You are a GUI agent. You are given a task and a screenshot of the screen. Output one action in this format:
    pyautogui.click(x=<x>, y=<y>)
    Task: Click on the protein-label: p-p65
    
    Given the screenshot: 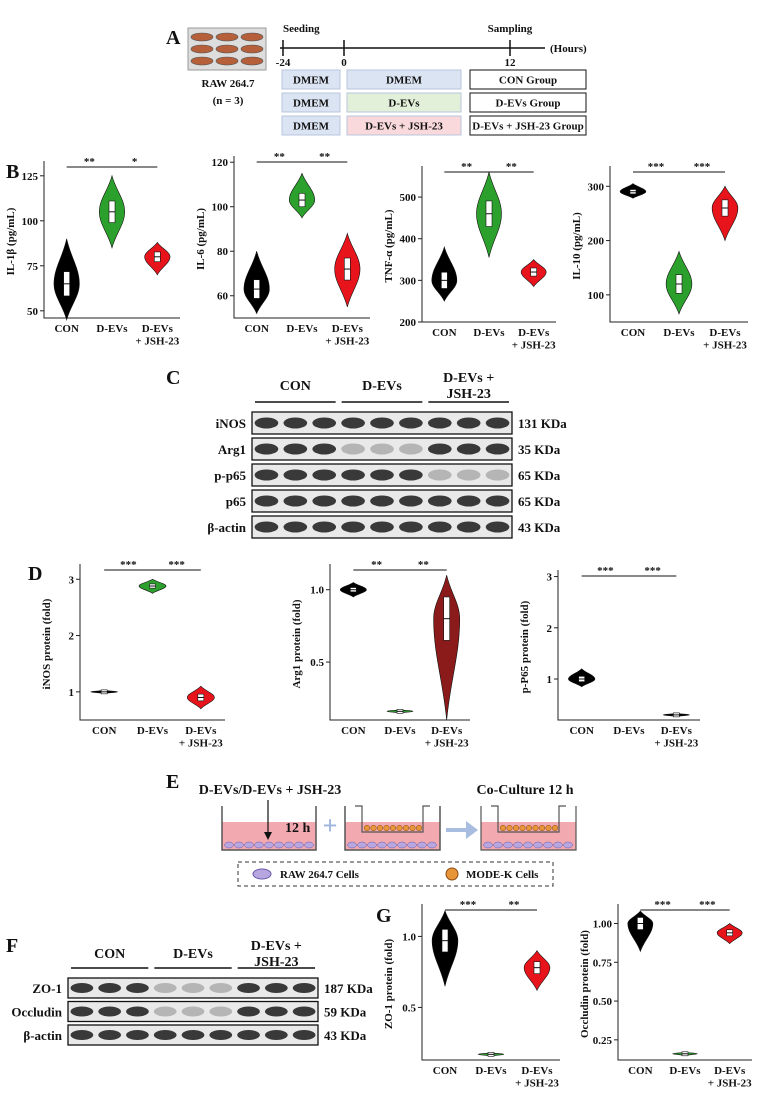 What is the action you would take?
    pyautogui.click(x=230, y=475)
    